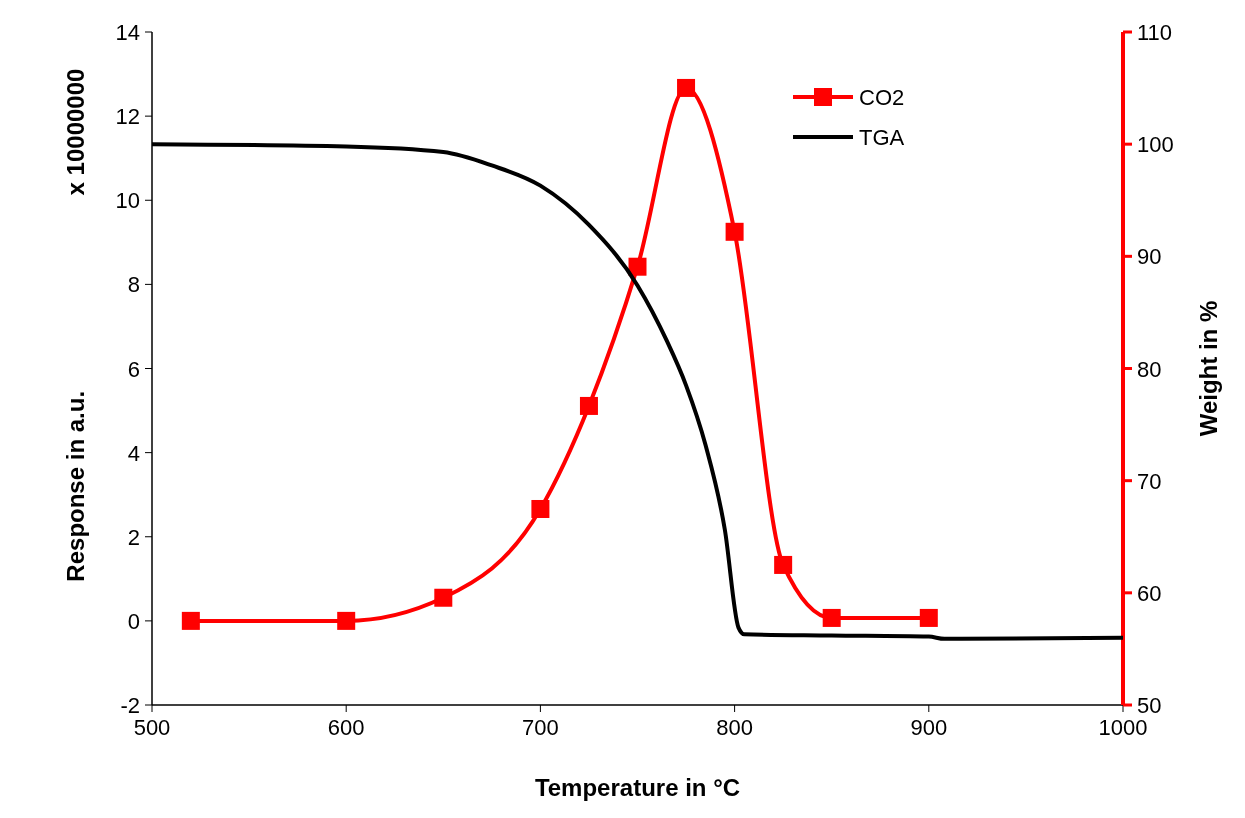 This screenshot has width=1245, height=818. What do you see at coordinates (882, 137) in the screenshot?
I see `legend-label: TGA` at bounding box center [882, 137].